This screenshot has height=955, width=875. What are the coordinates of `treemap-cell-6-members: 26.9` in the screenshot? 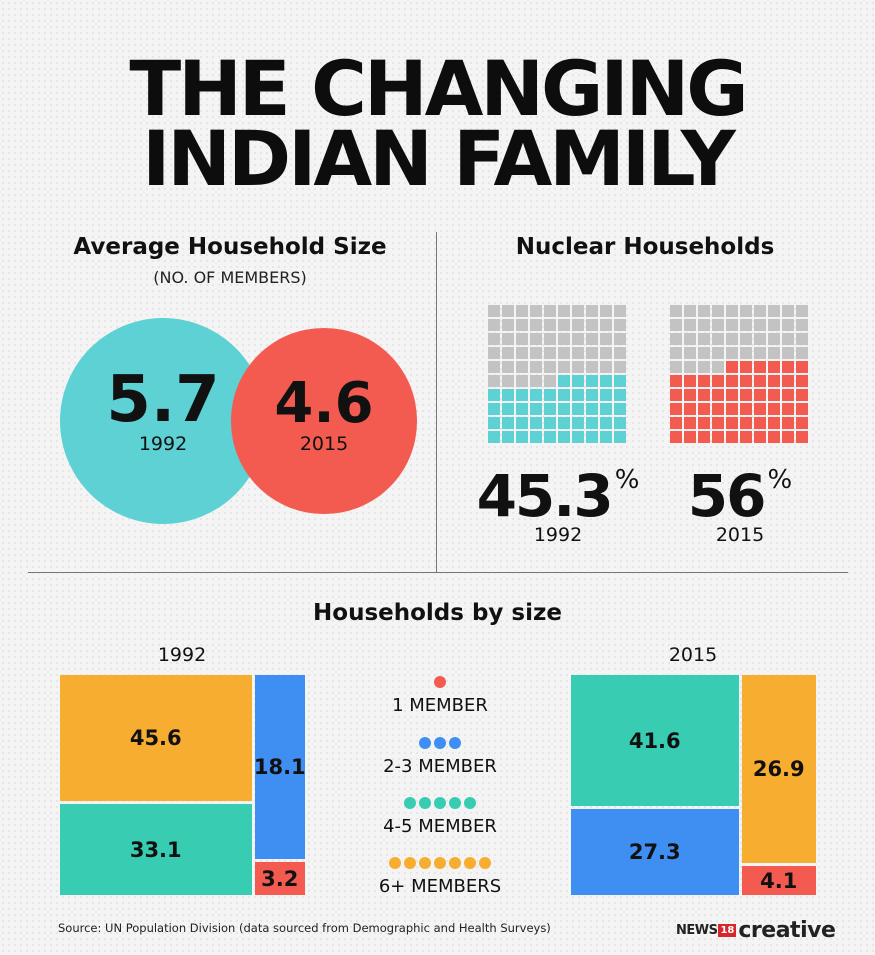 It's located at (778, 769).